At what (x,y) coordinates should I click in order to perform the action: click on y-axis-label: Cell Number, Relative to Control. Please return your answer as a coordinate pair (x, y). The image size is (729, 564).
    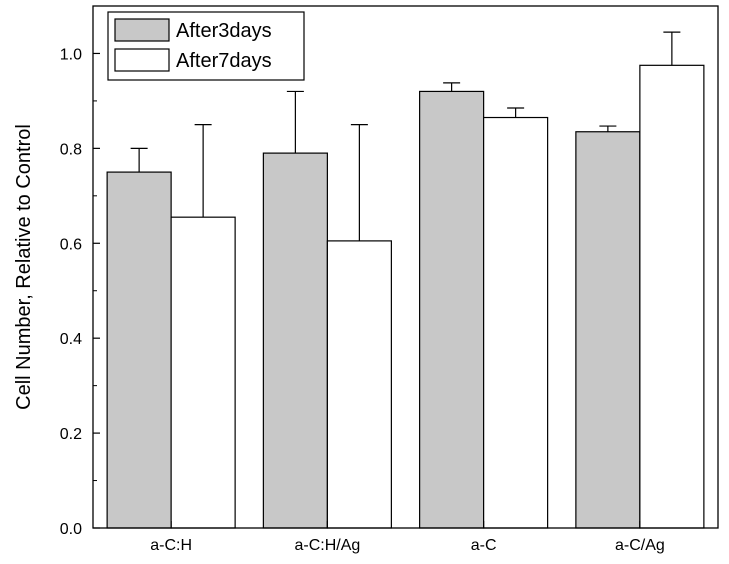
    Looking at the image, I should click on (24, 267).